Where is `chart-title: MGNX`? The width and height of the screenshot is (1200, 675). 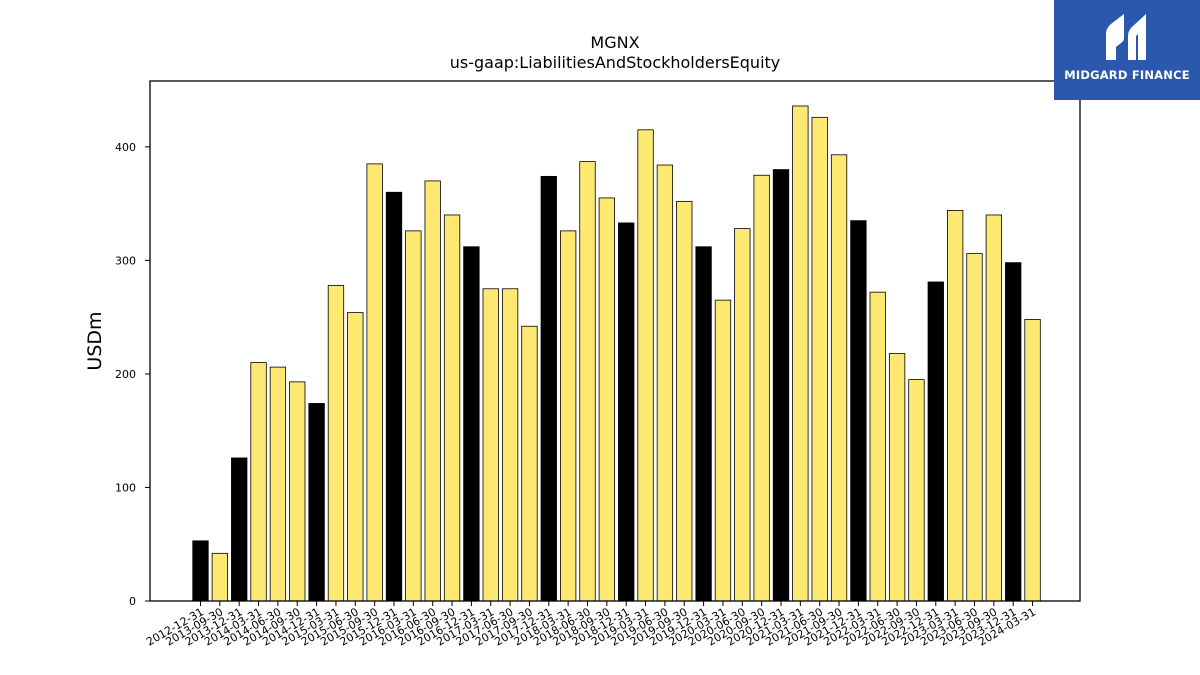
chart-title: MGNX is located at coordinates (614, 42).